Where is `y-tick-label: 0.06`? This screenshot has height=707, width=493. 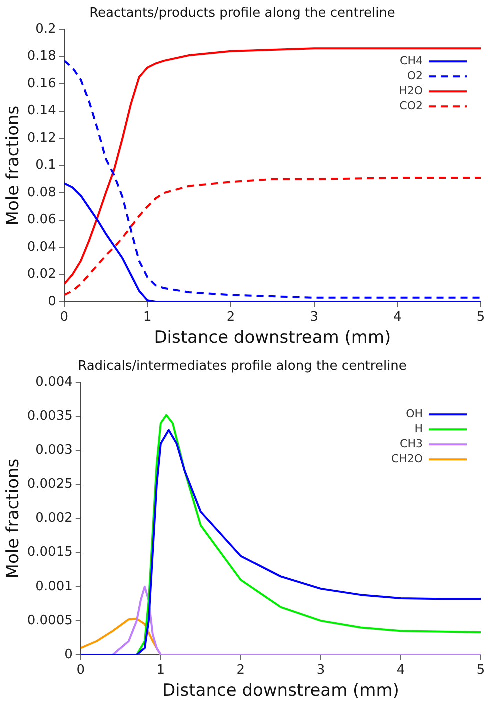 y-tick-label: 0.06 is located at coordinates (41, 220).